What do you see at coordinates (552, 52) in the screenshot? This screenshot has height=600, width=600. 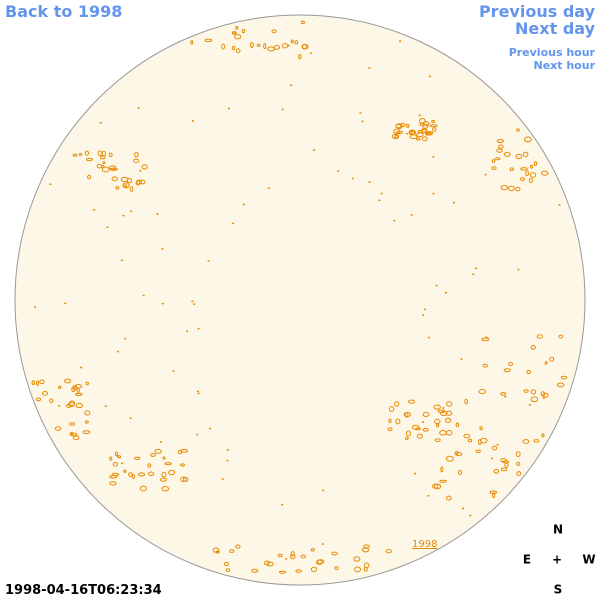 I see `previous-hour-link: Previous hour` at bounding box center [552, 52].